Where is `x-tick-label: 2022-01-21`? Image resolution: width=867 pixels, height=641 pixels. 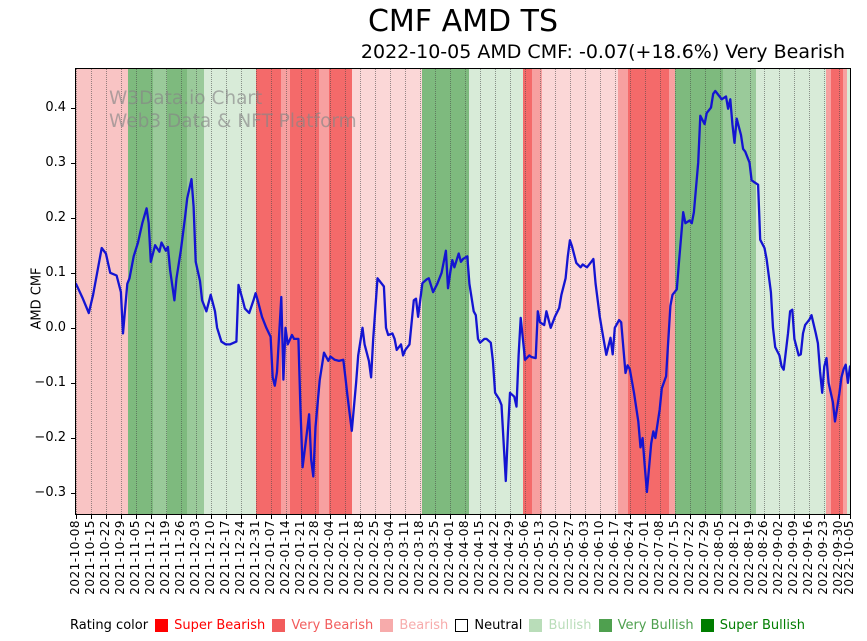
x-tick-label: 2022-01-21 is located at coordinates (299, 557).